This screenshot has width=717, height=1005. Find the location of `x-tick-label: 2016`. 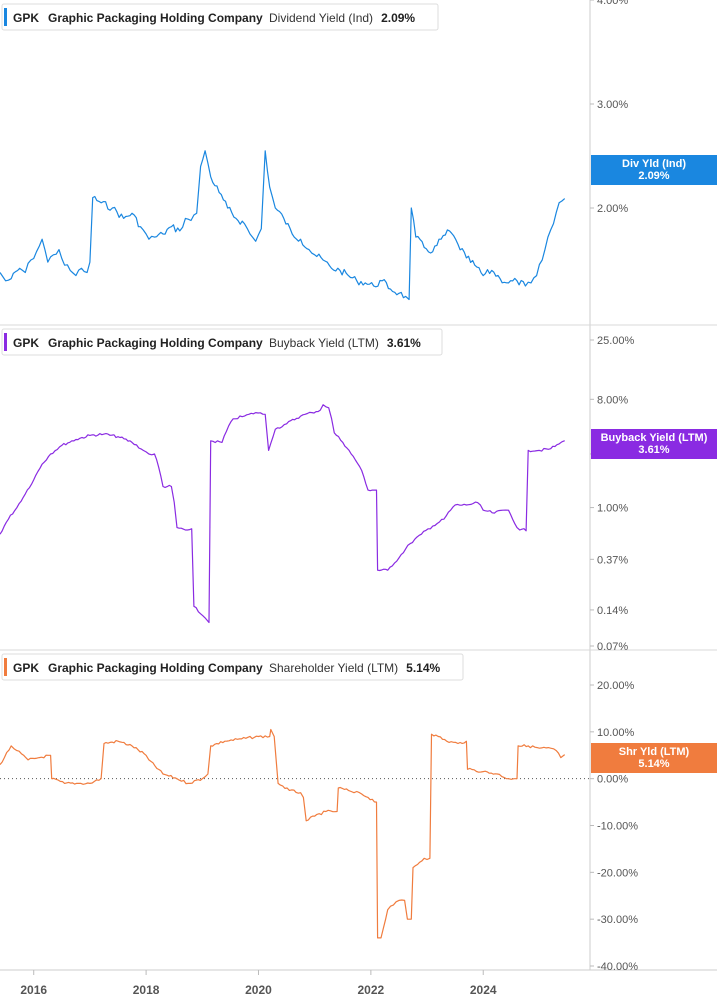

x-tick-label: 2016 is located at coordinates (33, 990).